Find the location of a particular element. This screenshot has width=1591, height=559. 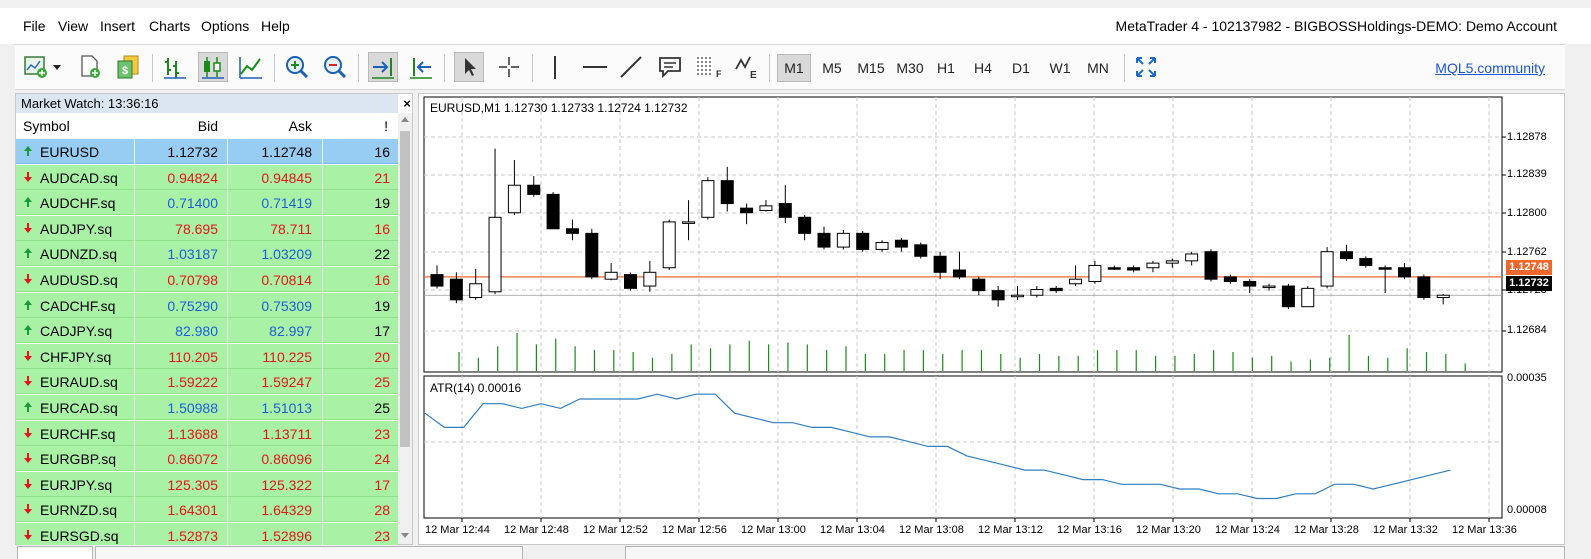

new-order-button is located at coordinates (90, 67).